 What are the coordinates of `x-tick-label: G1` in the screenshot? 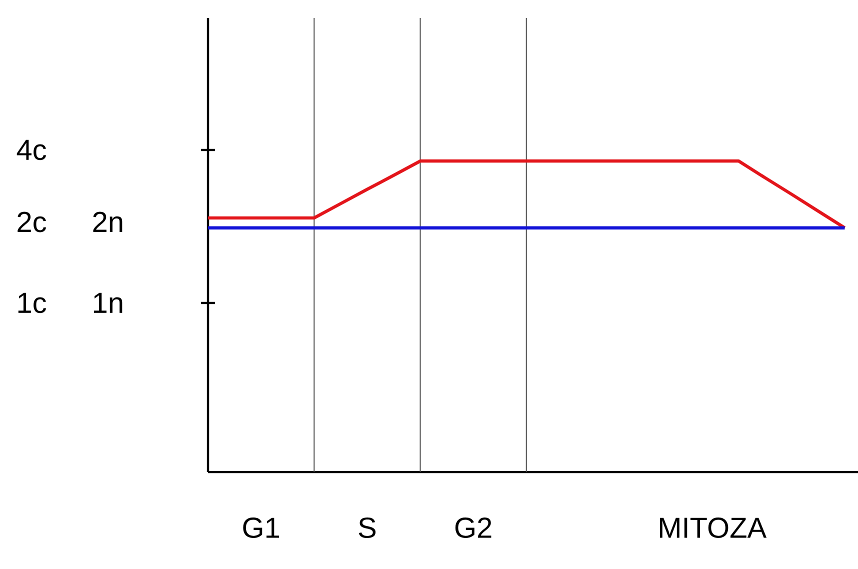 It's located at (261, 528).